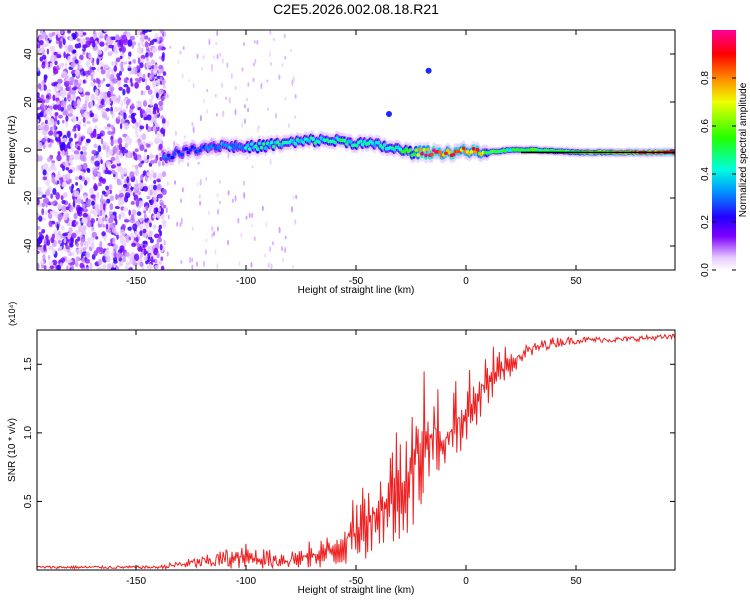  Describe the element at coordinates (356, 290) in the screenshot. I see `spectrogram-xlabel: Height of straight line (km)` at that location.